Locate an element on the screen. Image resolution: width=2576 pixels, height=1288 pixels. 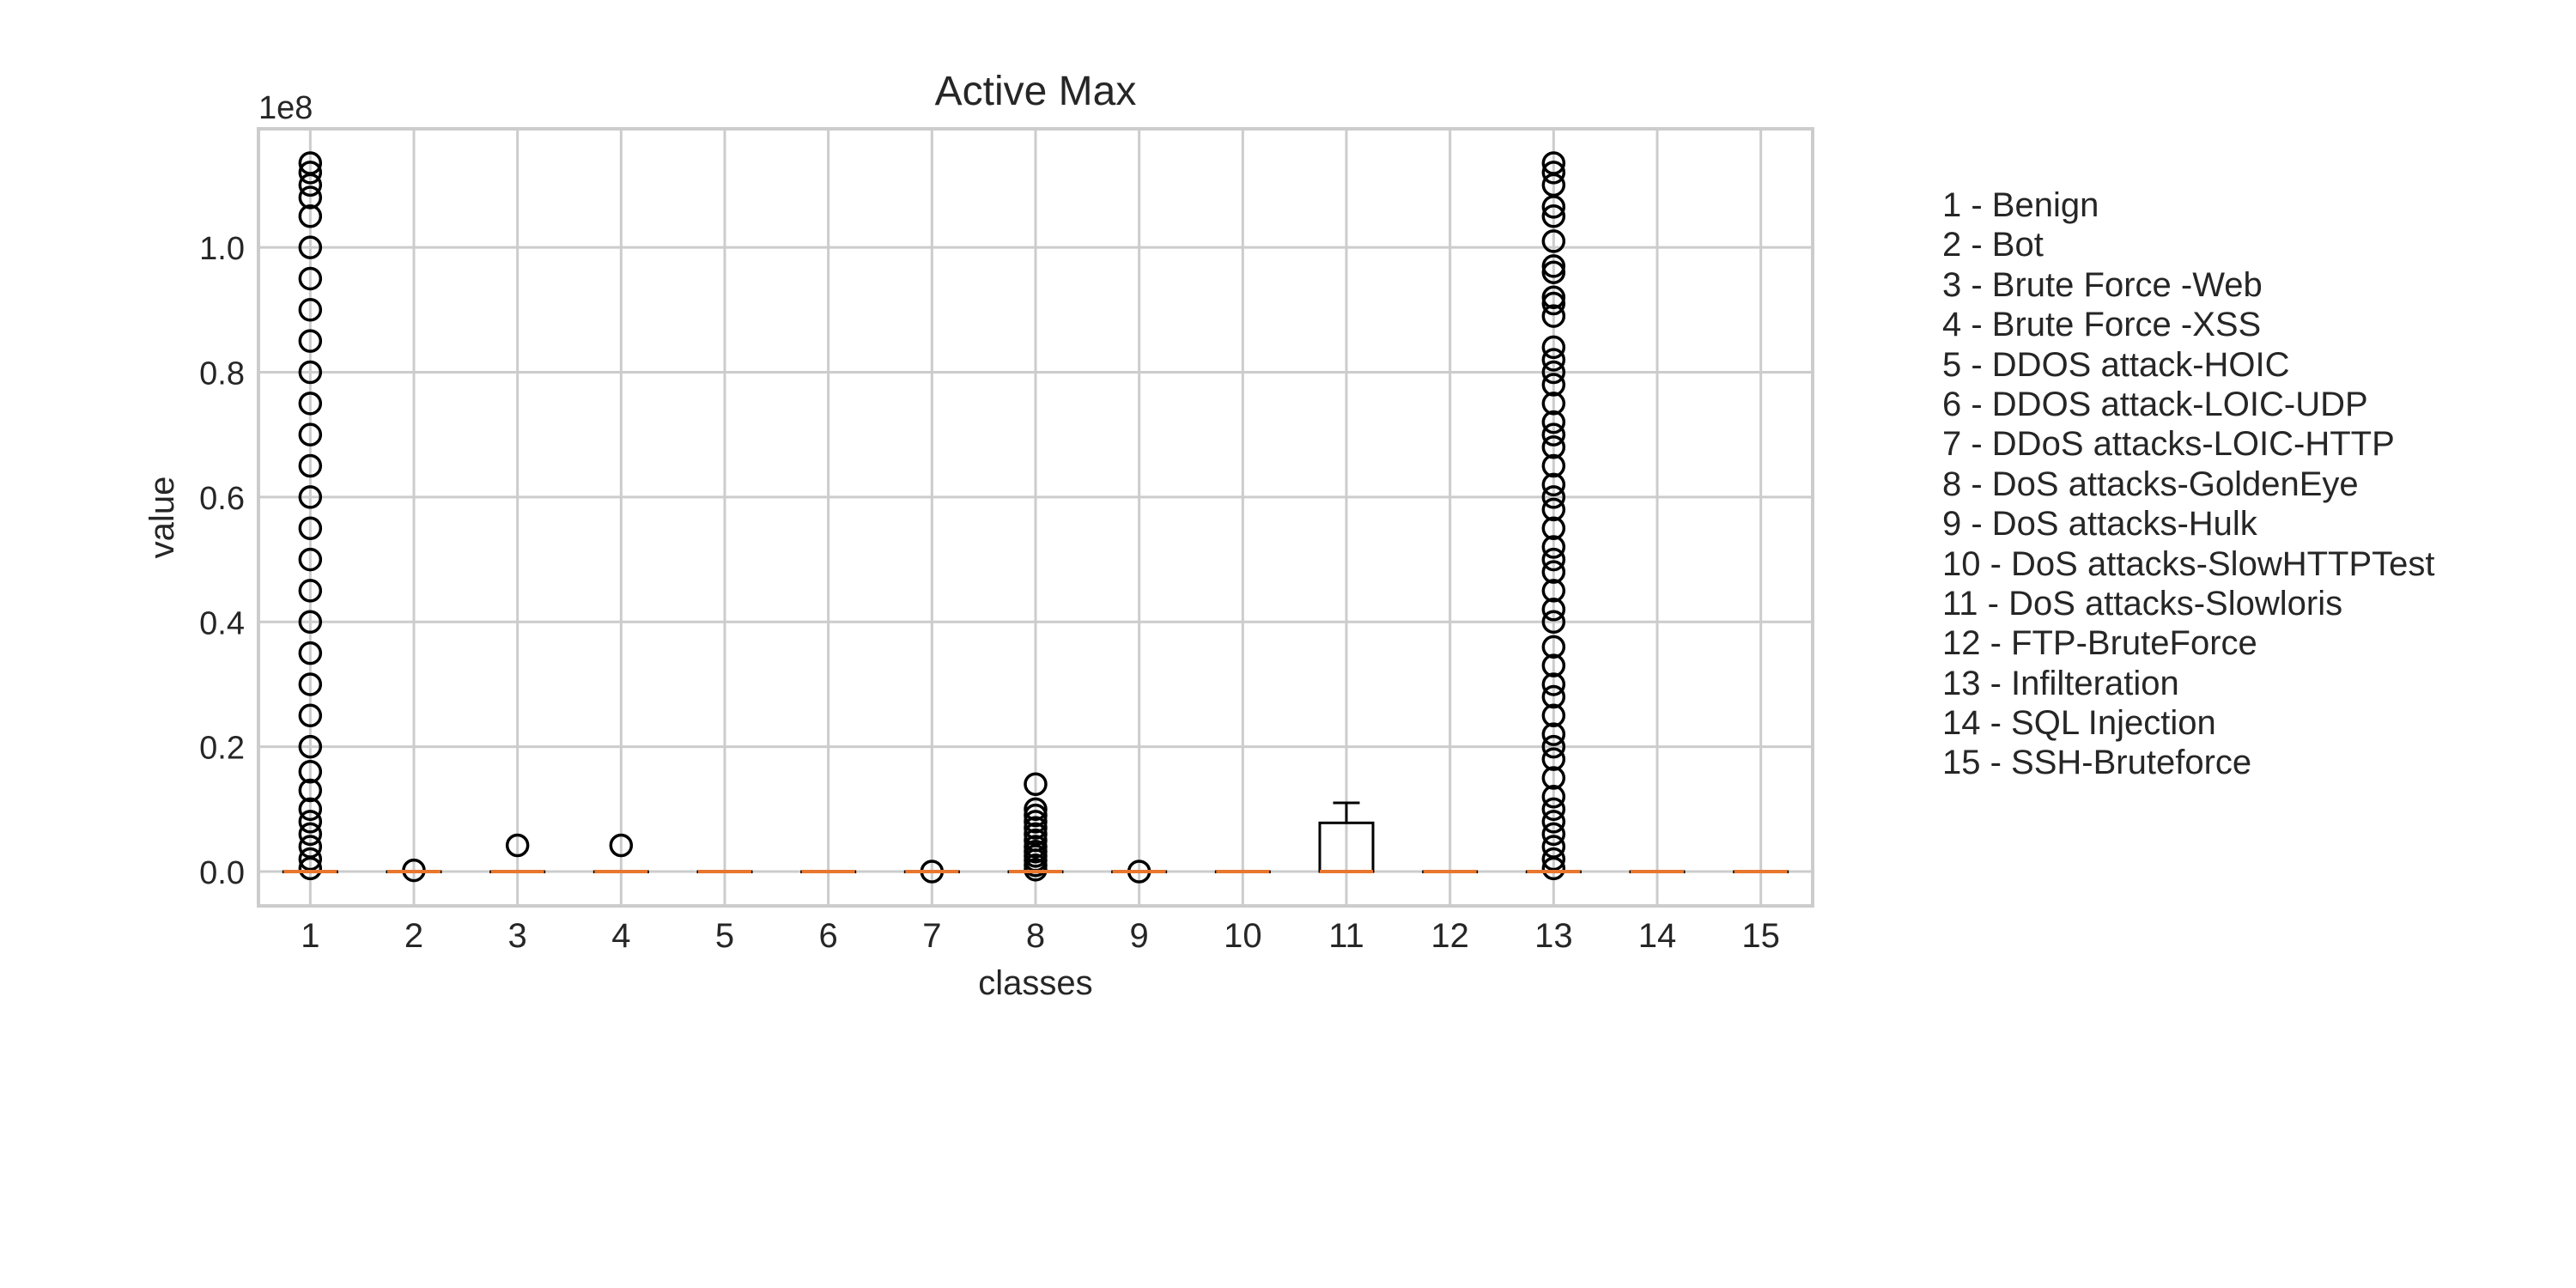
x-tick-label: 10 is located at coordinates (1243, 936).